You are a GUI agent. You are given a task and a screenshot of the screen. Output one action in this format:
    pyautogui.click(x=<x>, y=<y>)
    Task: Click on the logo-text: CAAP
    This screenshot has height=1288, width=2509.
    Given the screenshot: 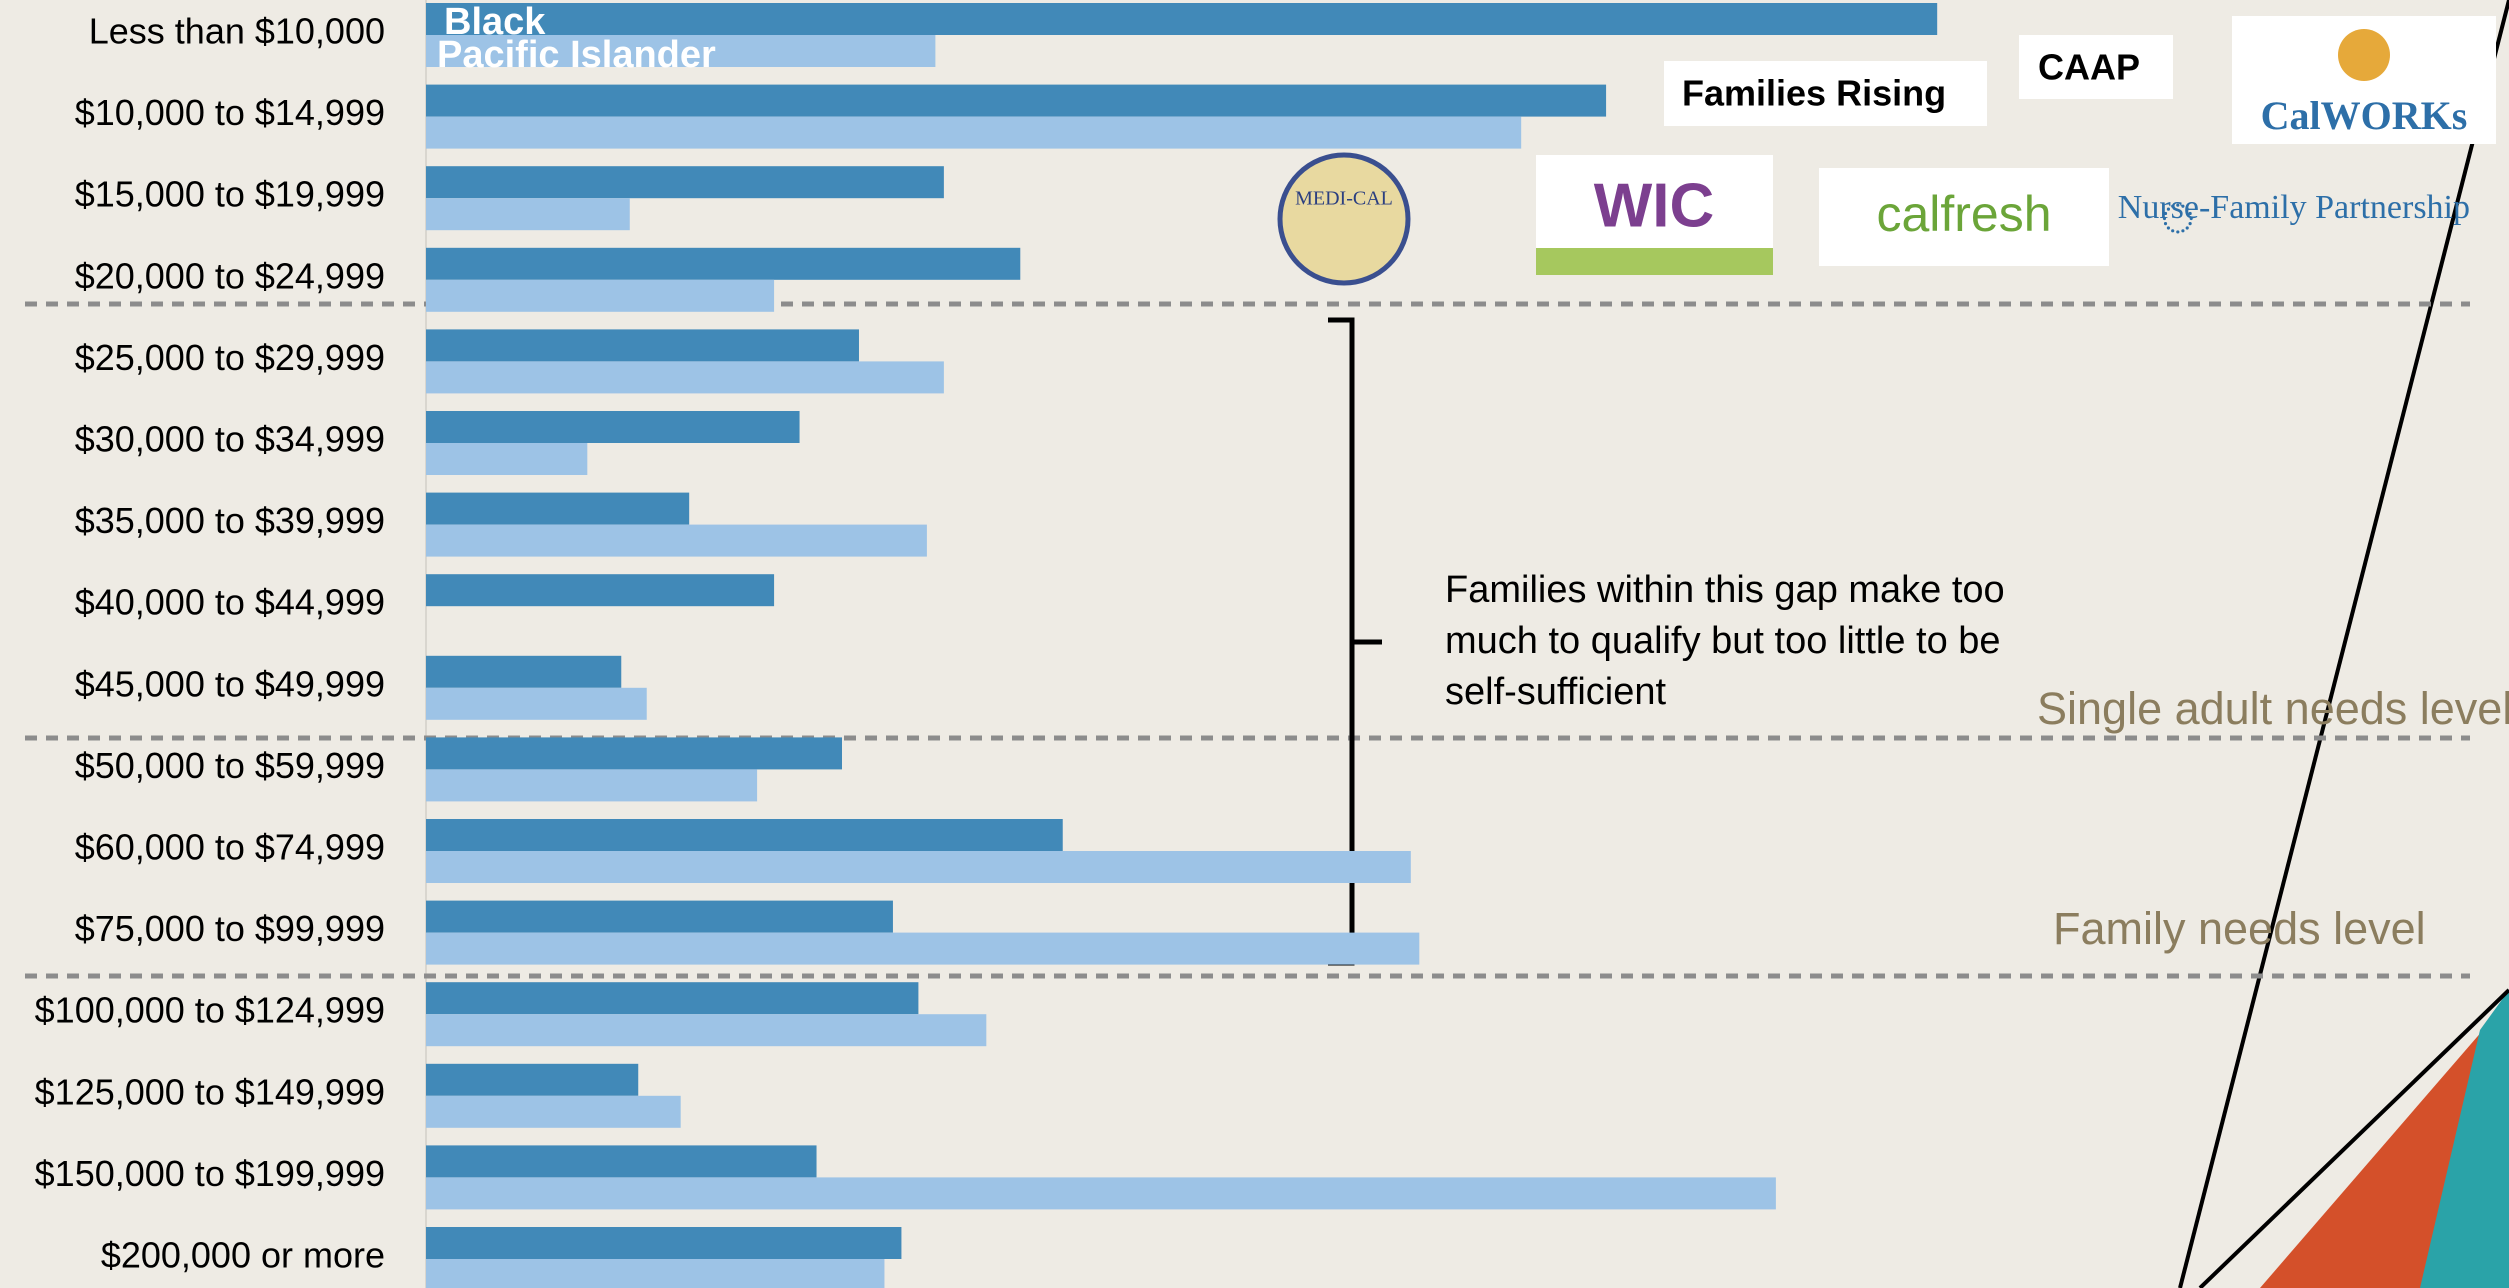 What is the action you would take?
    pyautogui.click(x=2089, y=67)
    